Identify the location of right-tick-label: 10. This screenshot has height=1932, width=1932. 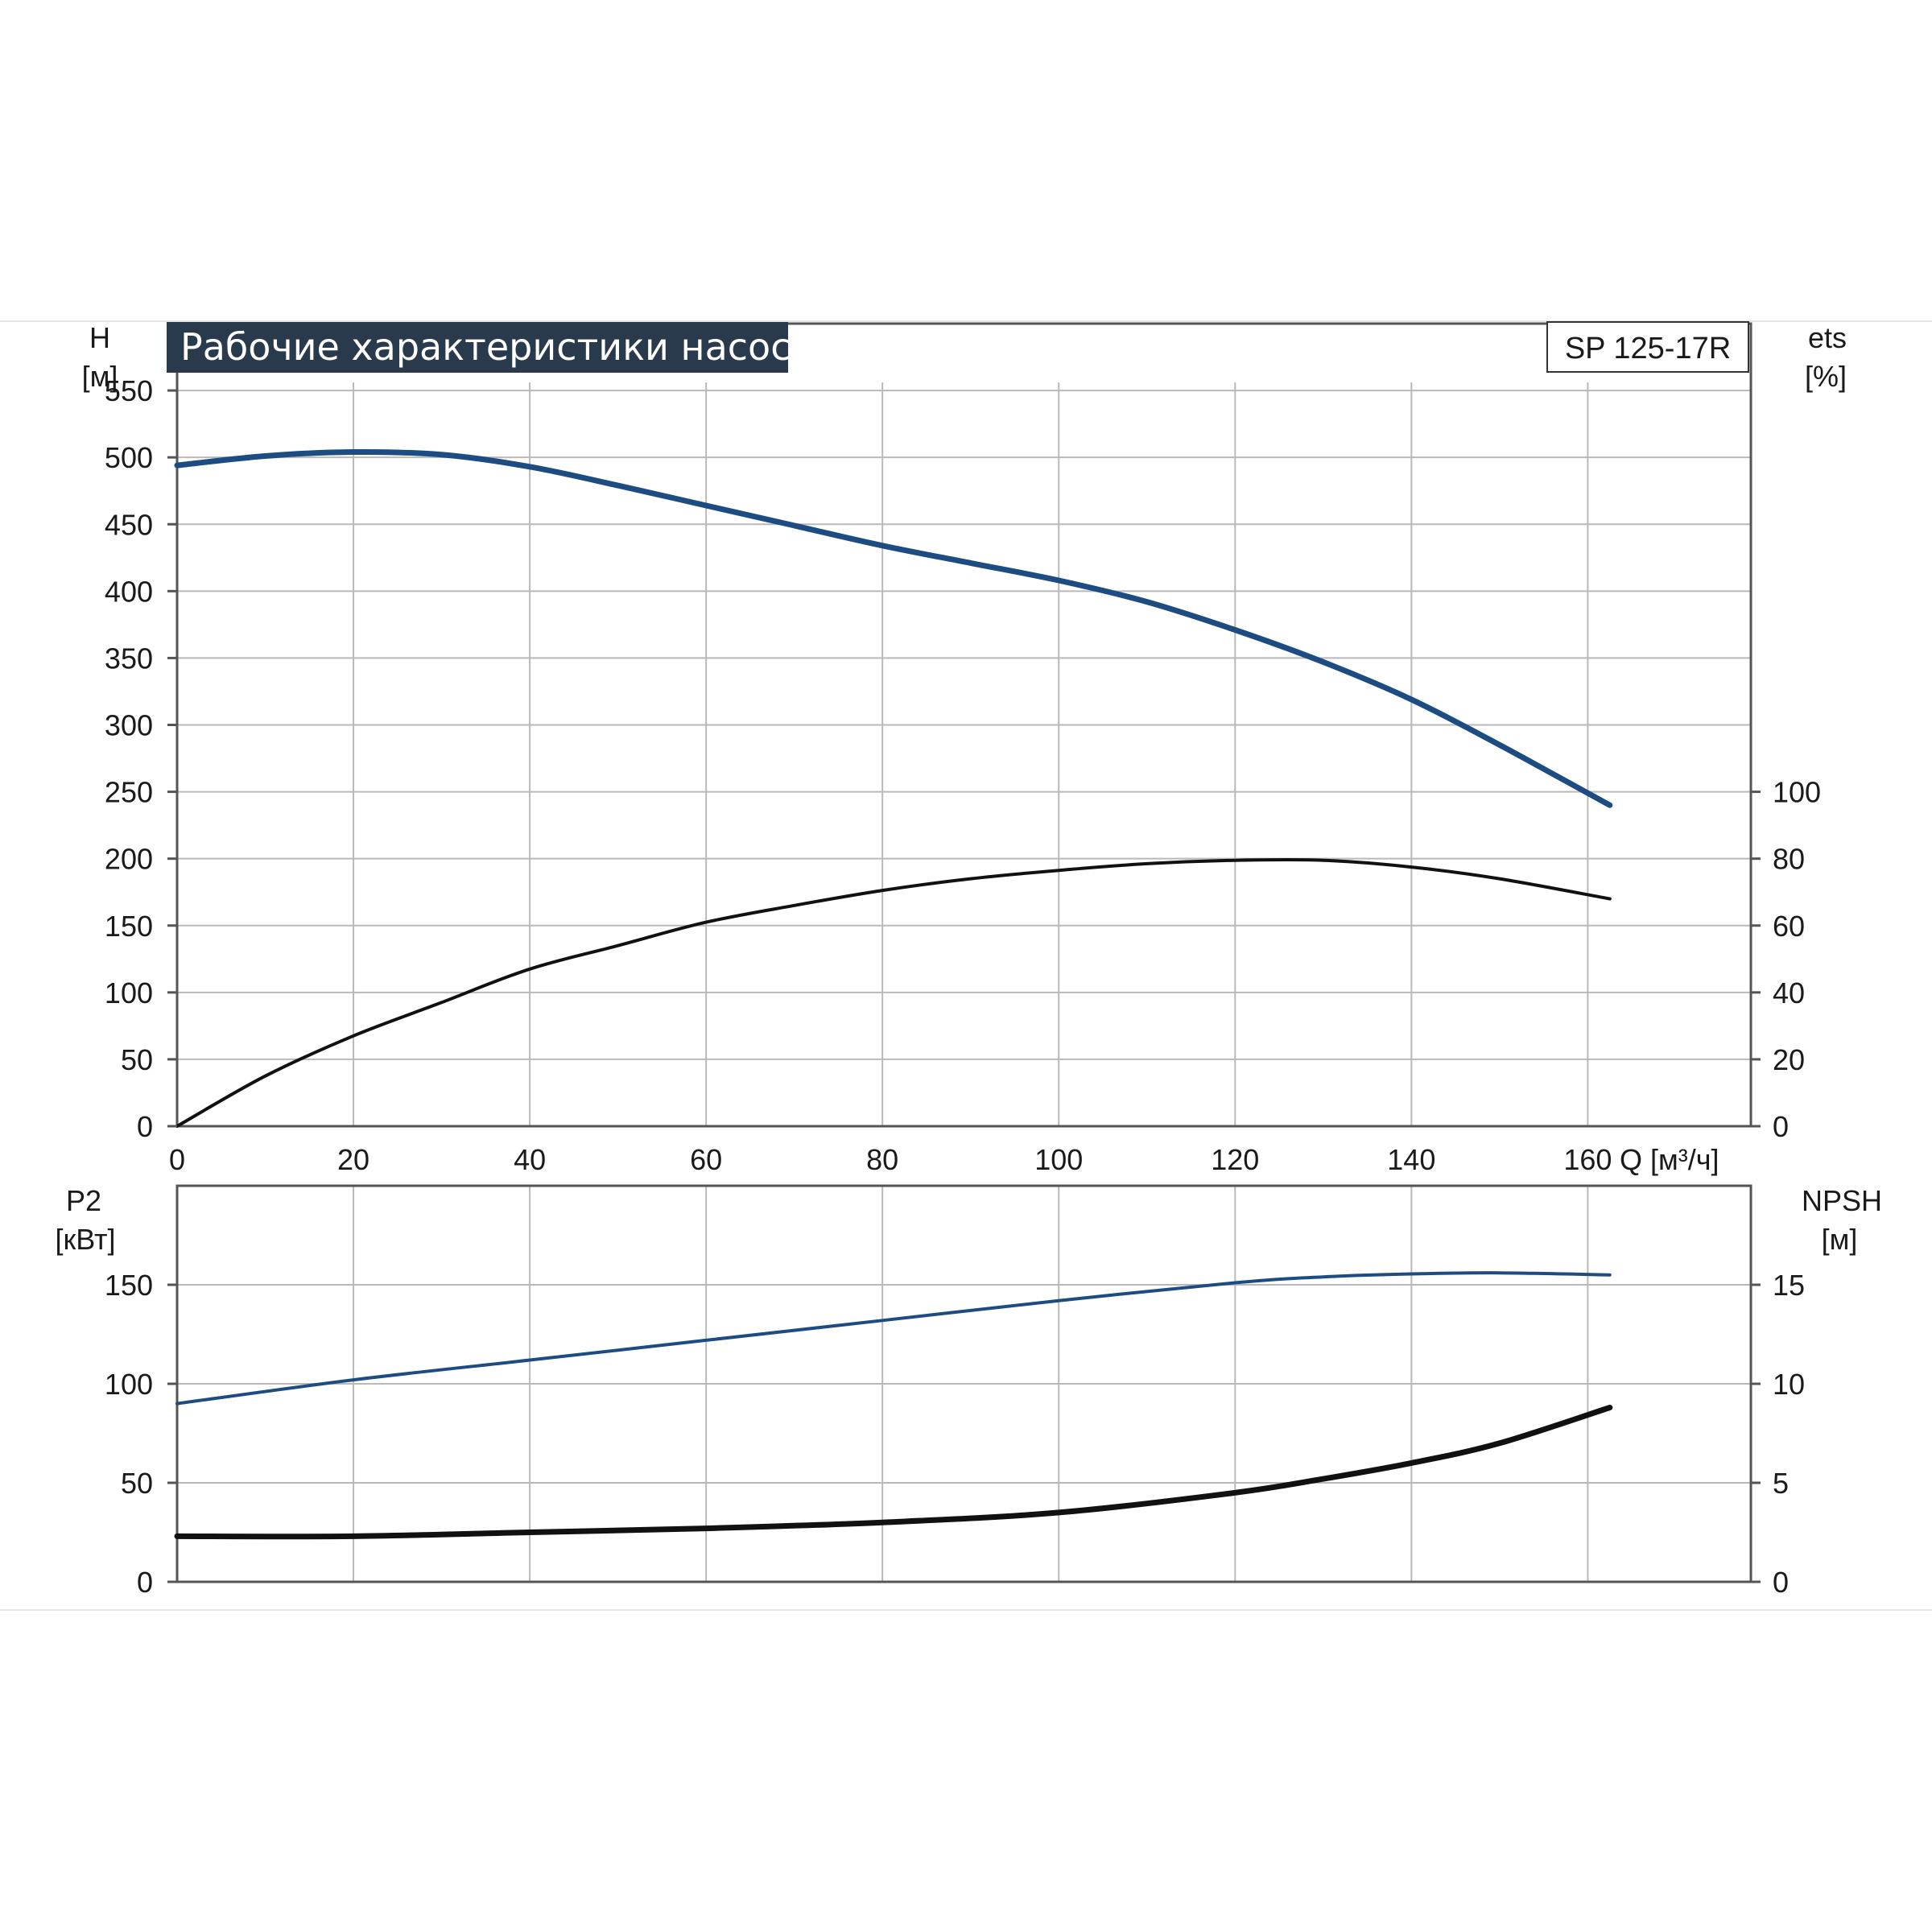
(1789, 1384).